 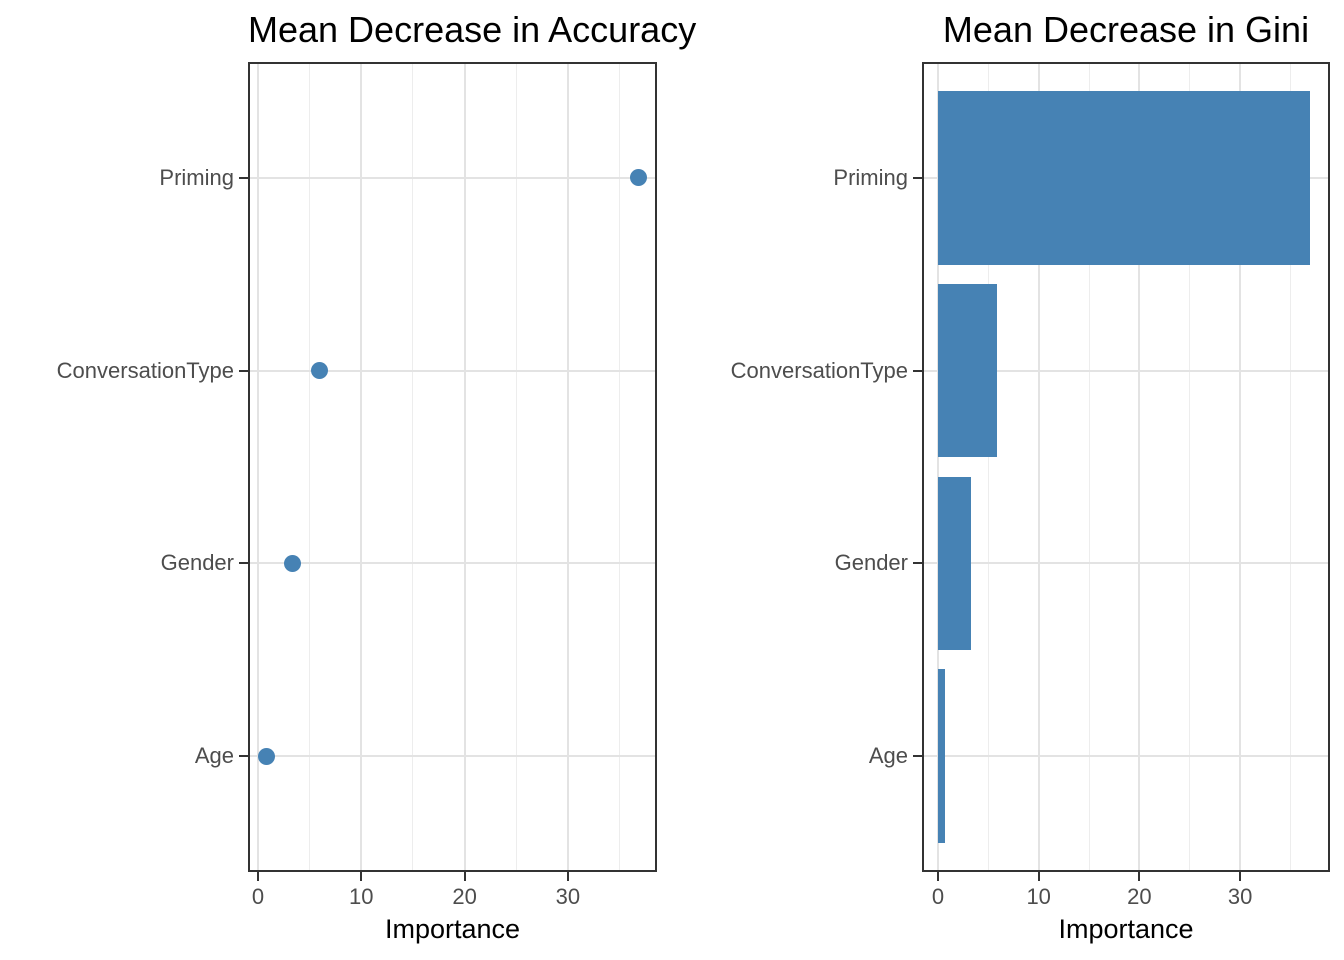 I want to click on accuracy-x-axis-title: Importance, so click(x=452, y=929).